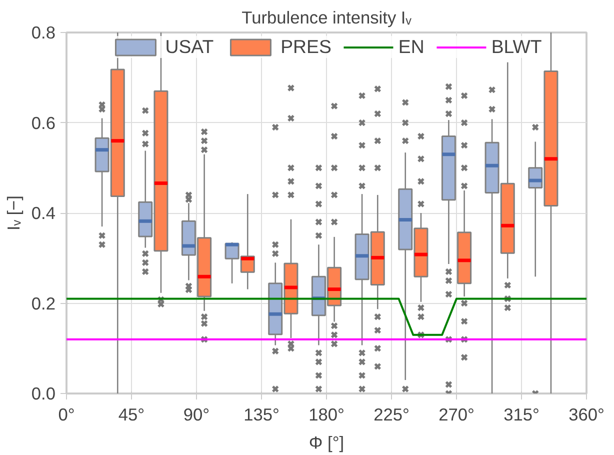 This screenshot has width=614, height=455. Describe the element at coordinates (43, 303) in the screenshot. I see `y-tick-label: 0.2` at that location.